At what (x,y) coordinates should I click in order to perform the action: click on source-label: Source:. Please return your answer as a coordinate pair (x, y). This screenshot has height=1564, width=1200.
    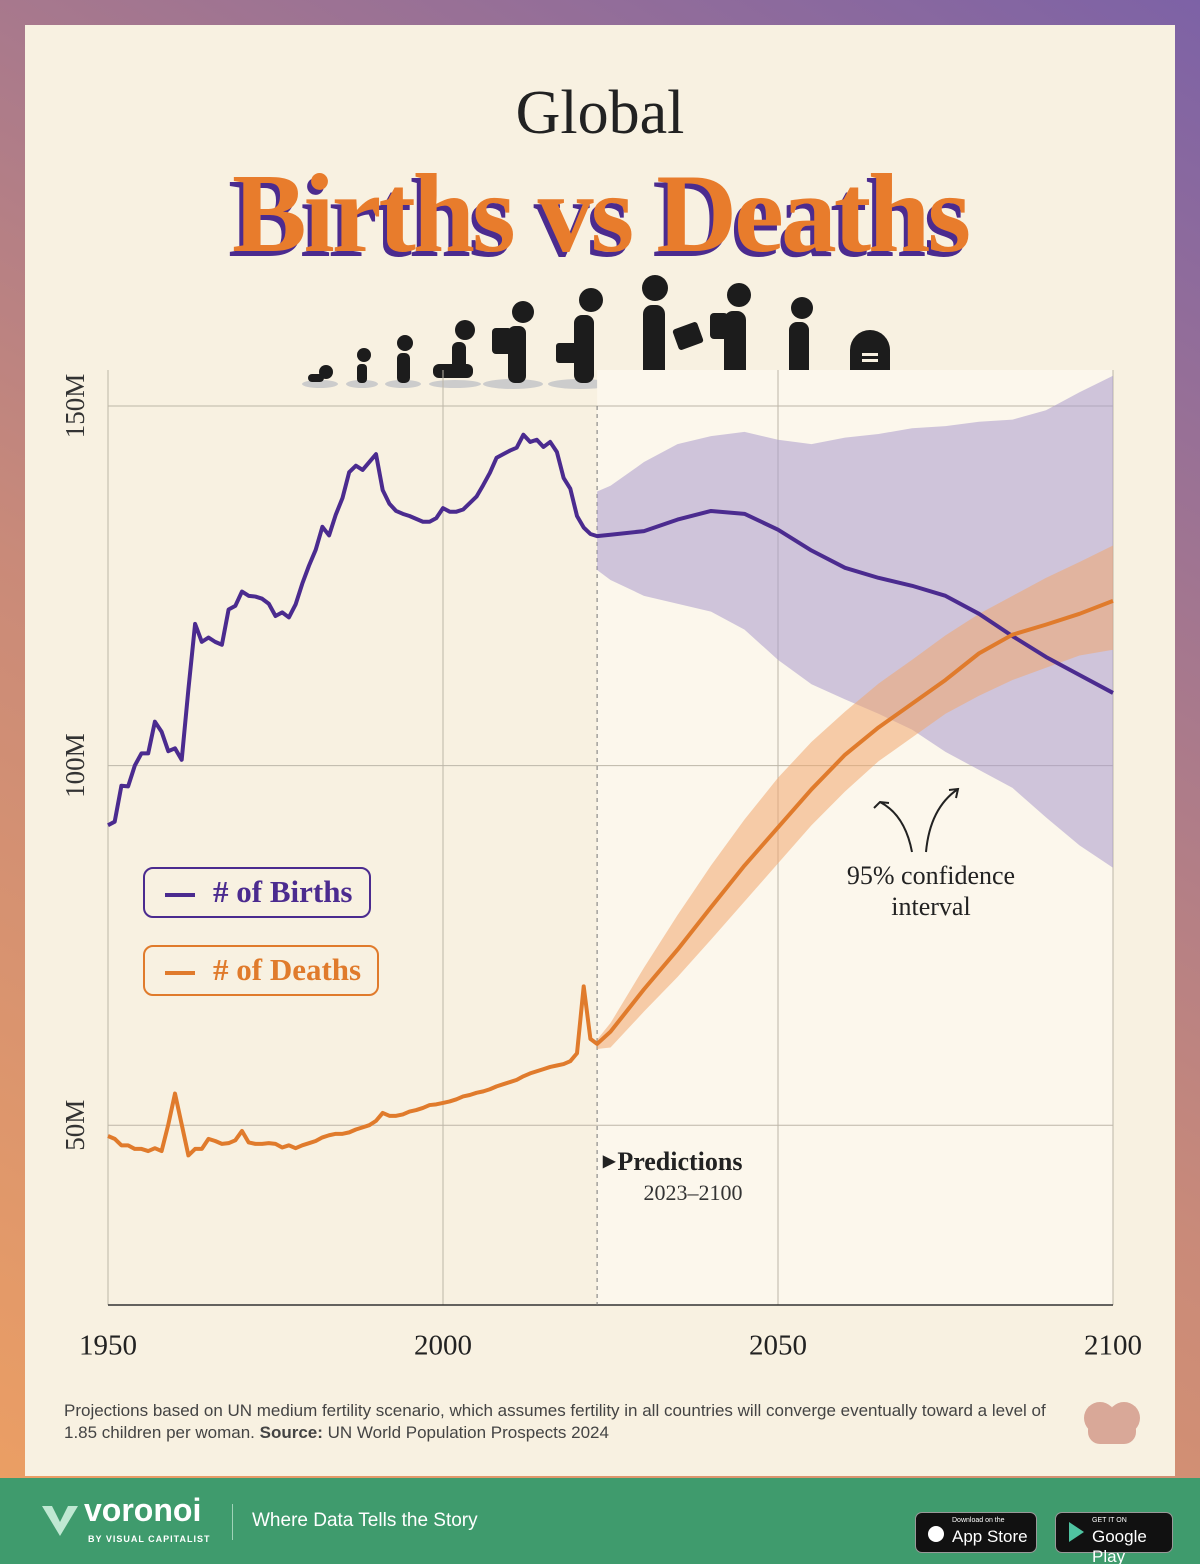
    Looking at the image, I should click on (291, 1432).